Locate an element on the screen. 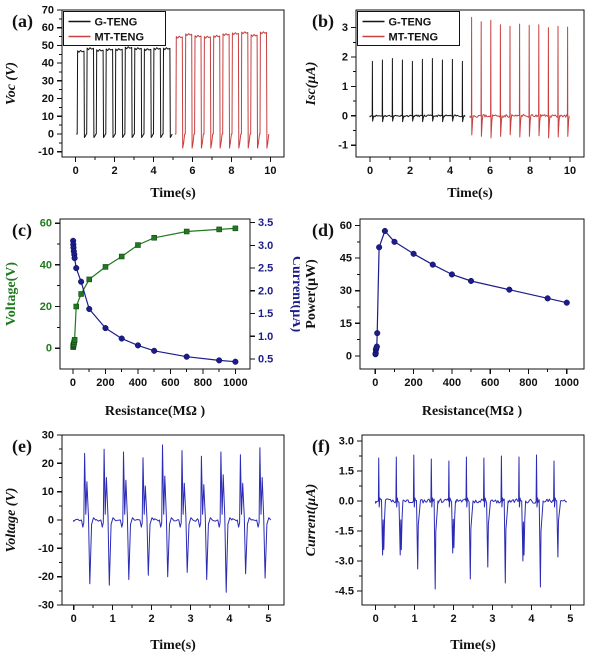 The image size is (600, 657). y-tick-label: -1 is located at coordinates (343, 146).